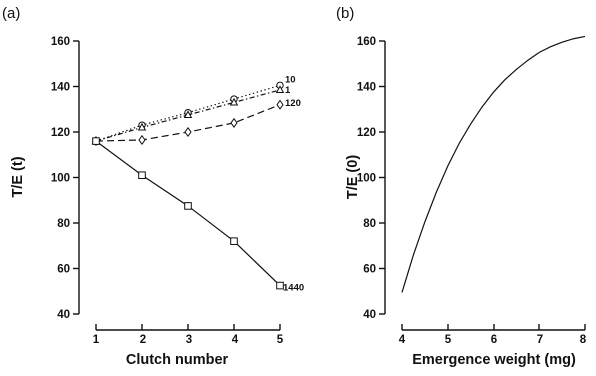 The width and height of the screenshot is (596, 376). Describe the element at coordinates (448, 340) in the screenshot. I see `x-tick-label-b-5: 5` at that location.